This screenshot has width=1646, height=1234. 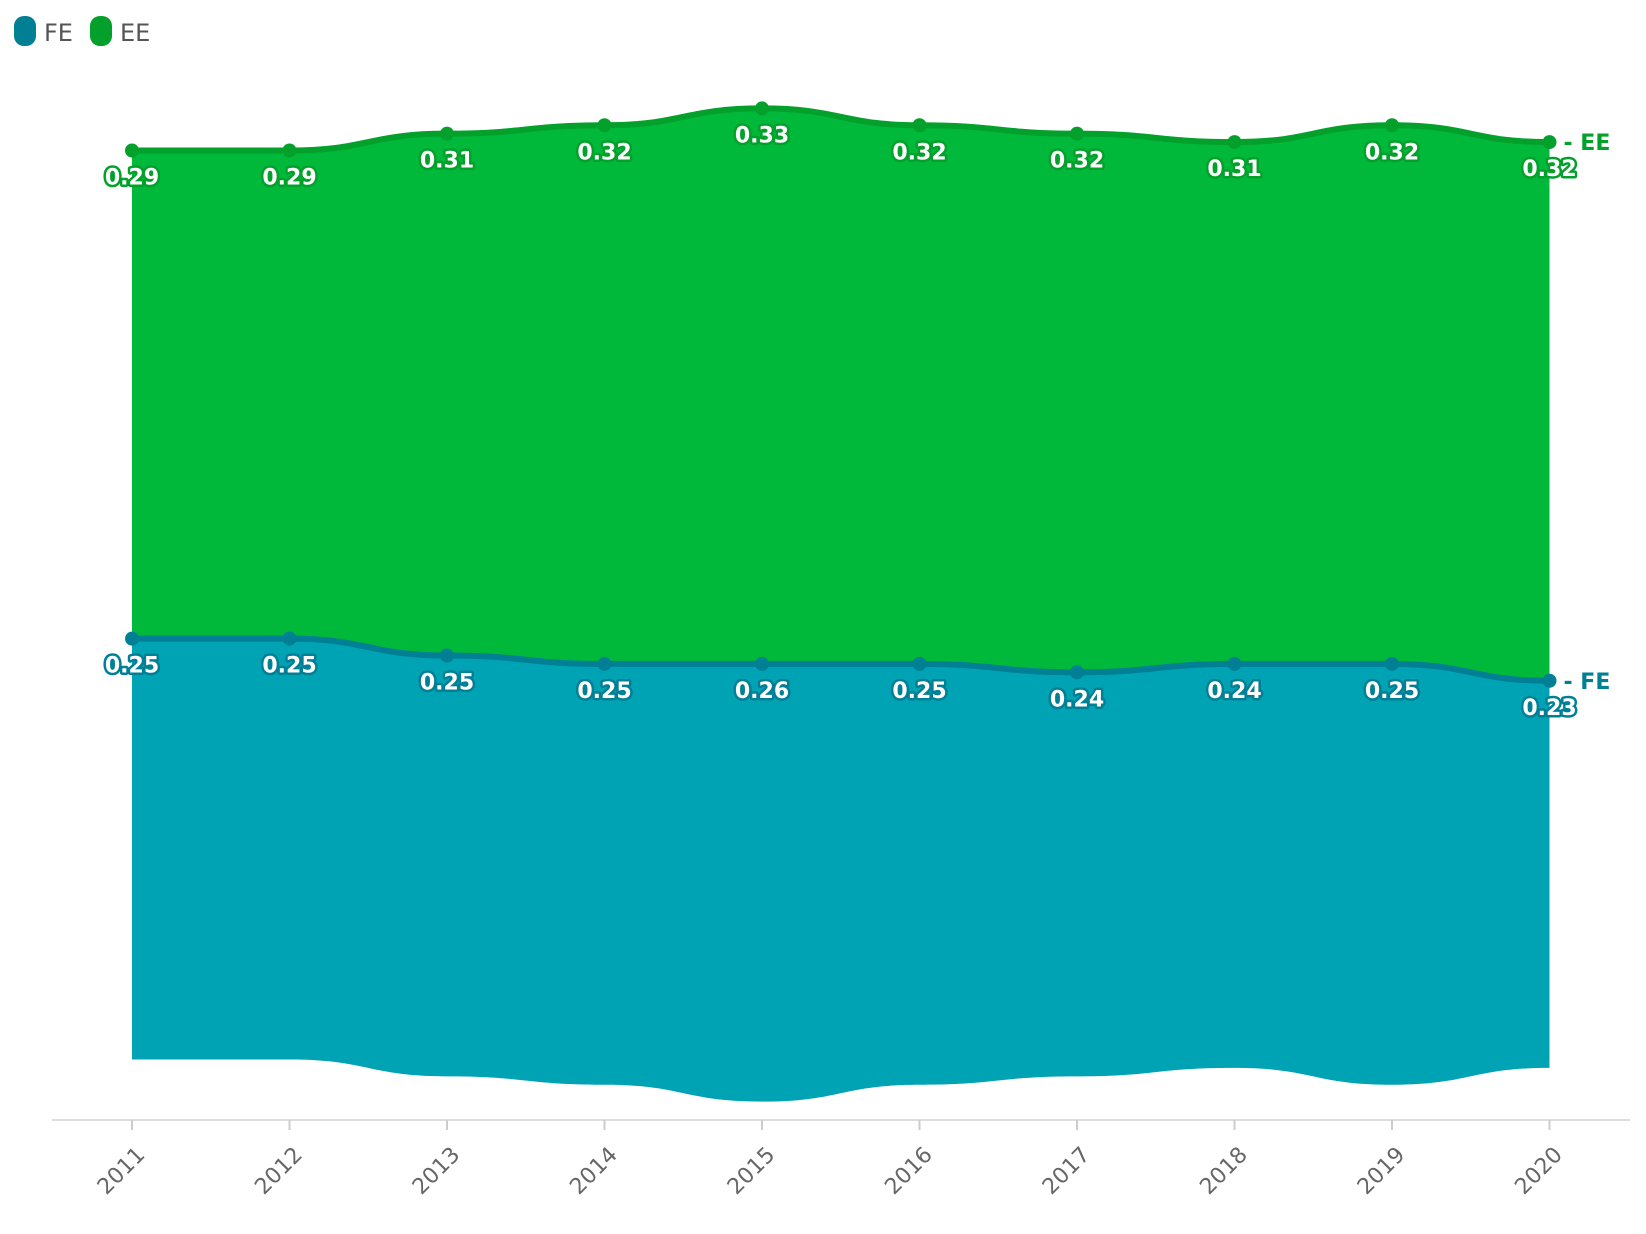 I want to click on data-label-fe-2011: 0.25, so click(x=132, y=666).